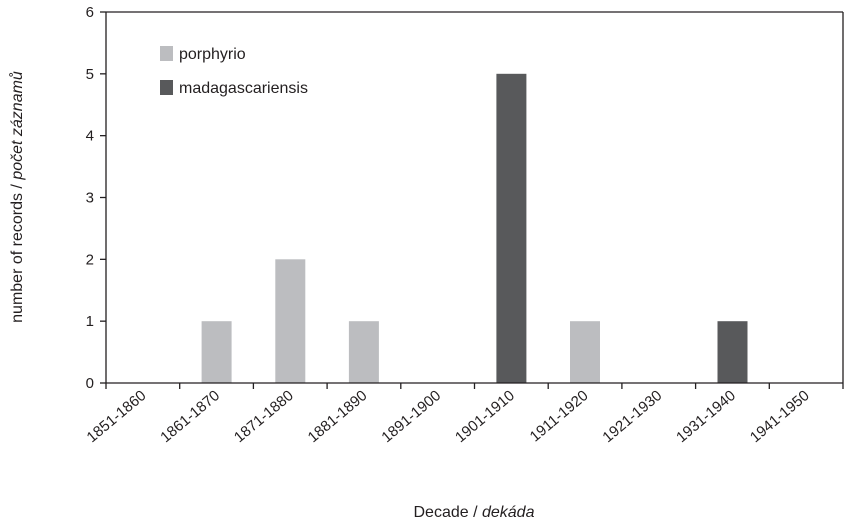 The width and height of the screenshot is (851, 527). What do you see at coordinates (411, 416) in the screenshot?
I see `x-tick-label: 1891-1900` at bounding box center [411, 416].